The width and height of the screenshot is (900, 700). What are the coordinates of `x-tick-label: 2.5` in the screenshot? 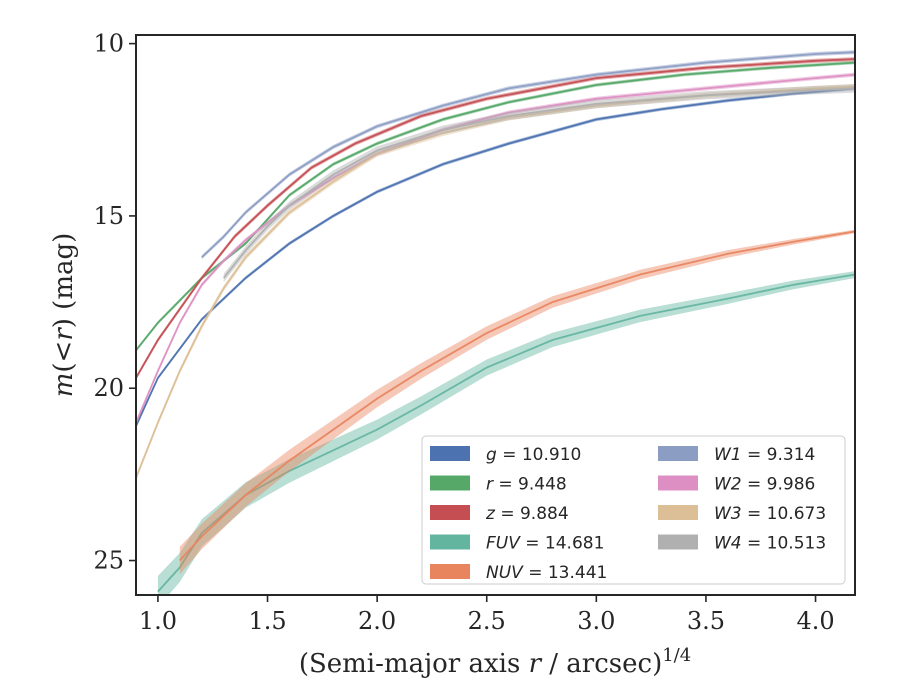 It's located at (487, 621).